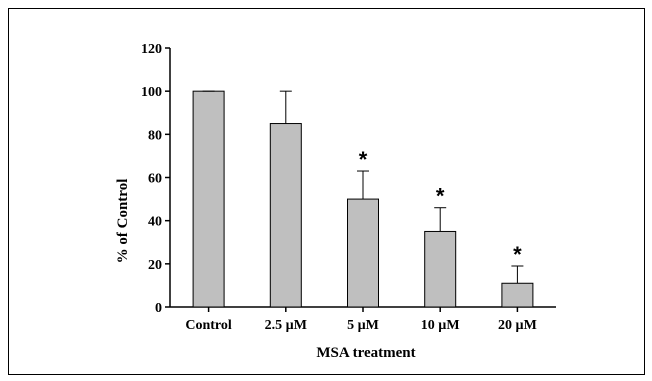  What do you see at coordinates (208, 325) in the screenshot?
I see `x-tick-label: Control` at bounding box center [208, 325].